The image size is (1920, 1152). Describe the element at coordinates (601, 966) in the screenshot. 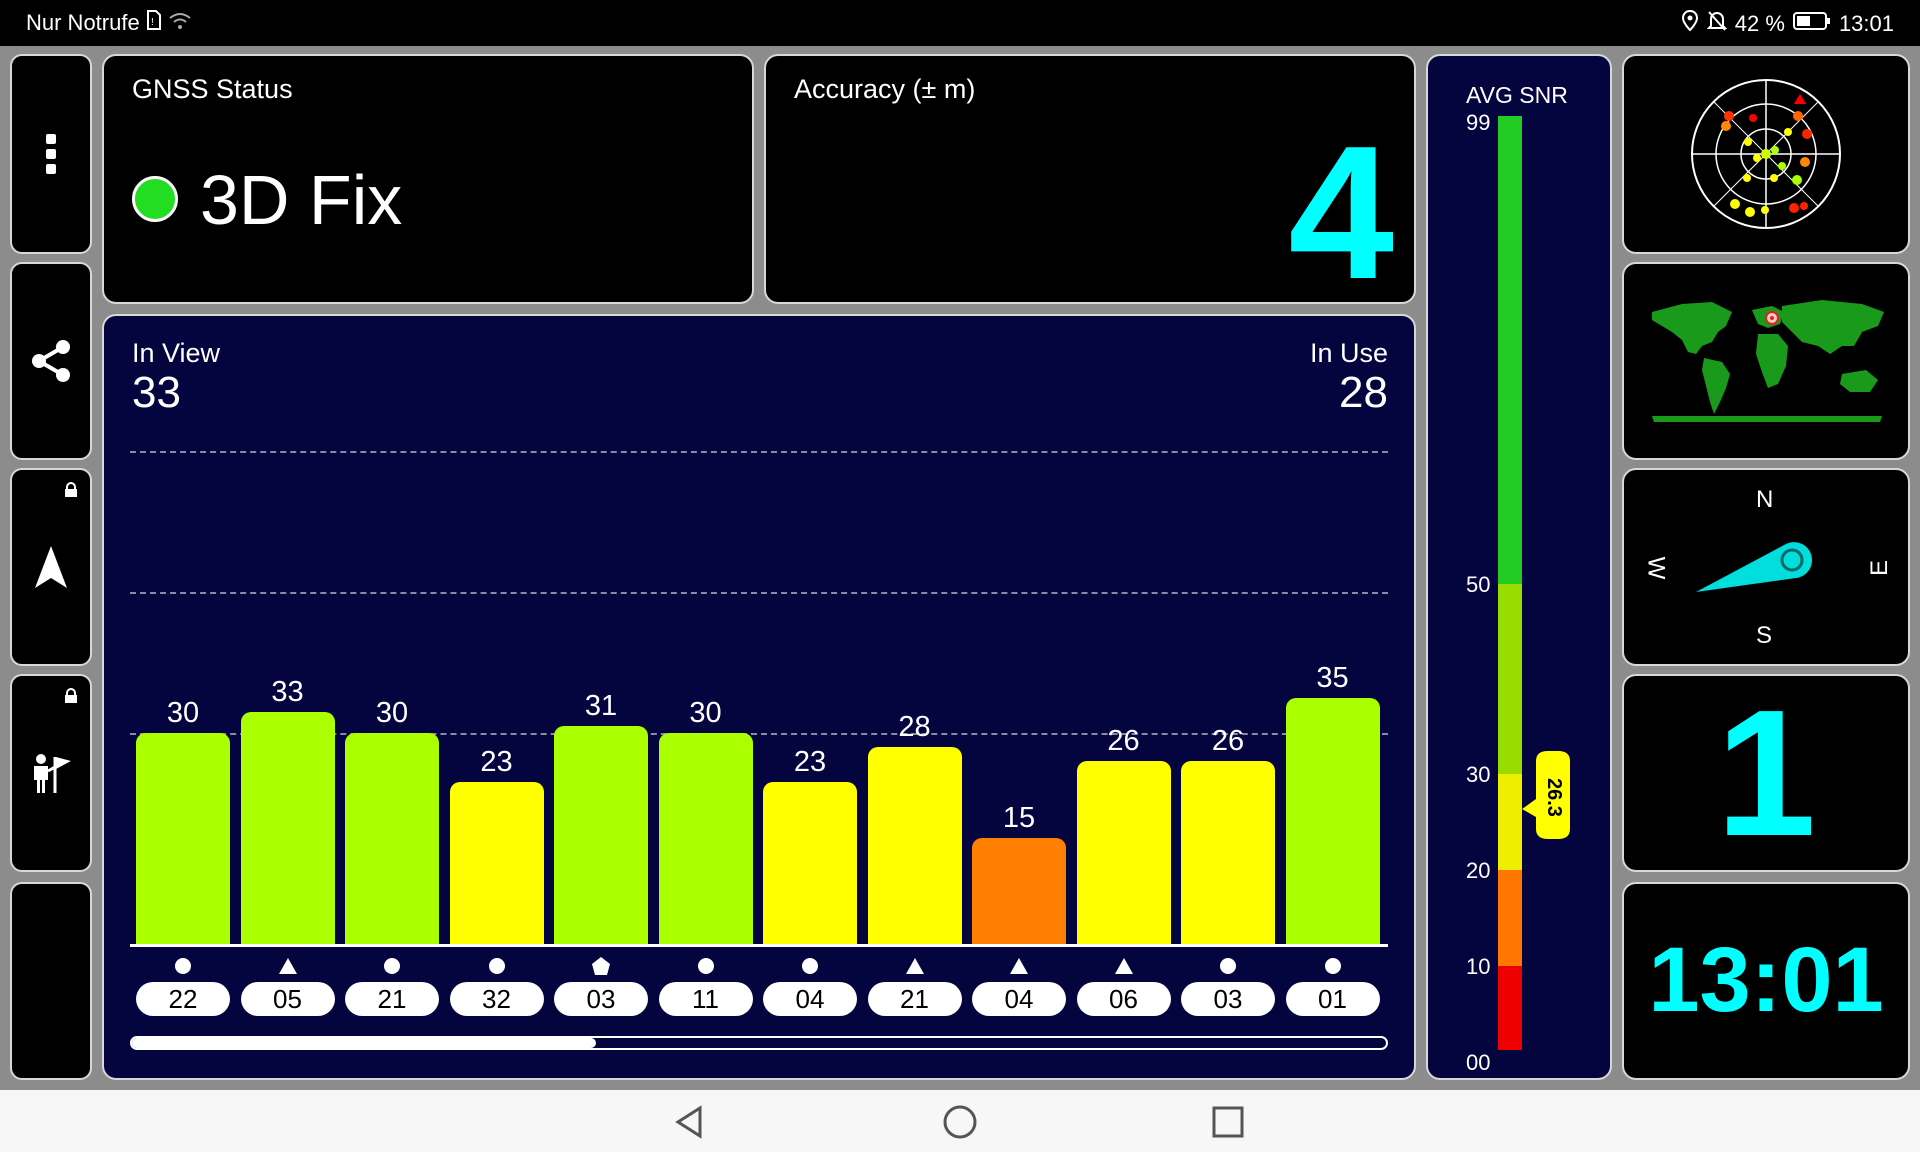

I see `constellation-pentagon-icon` at that location.